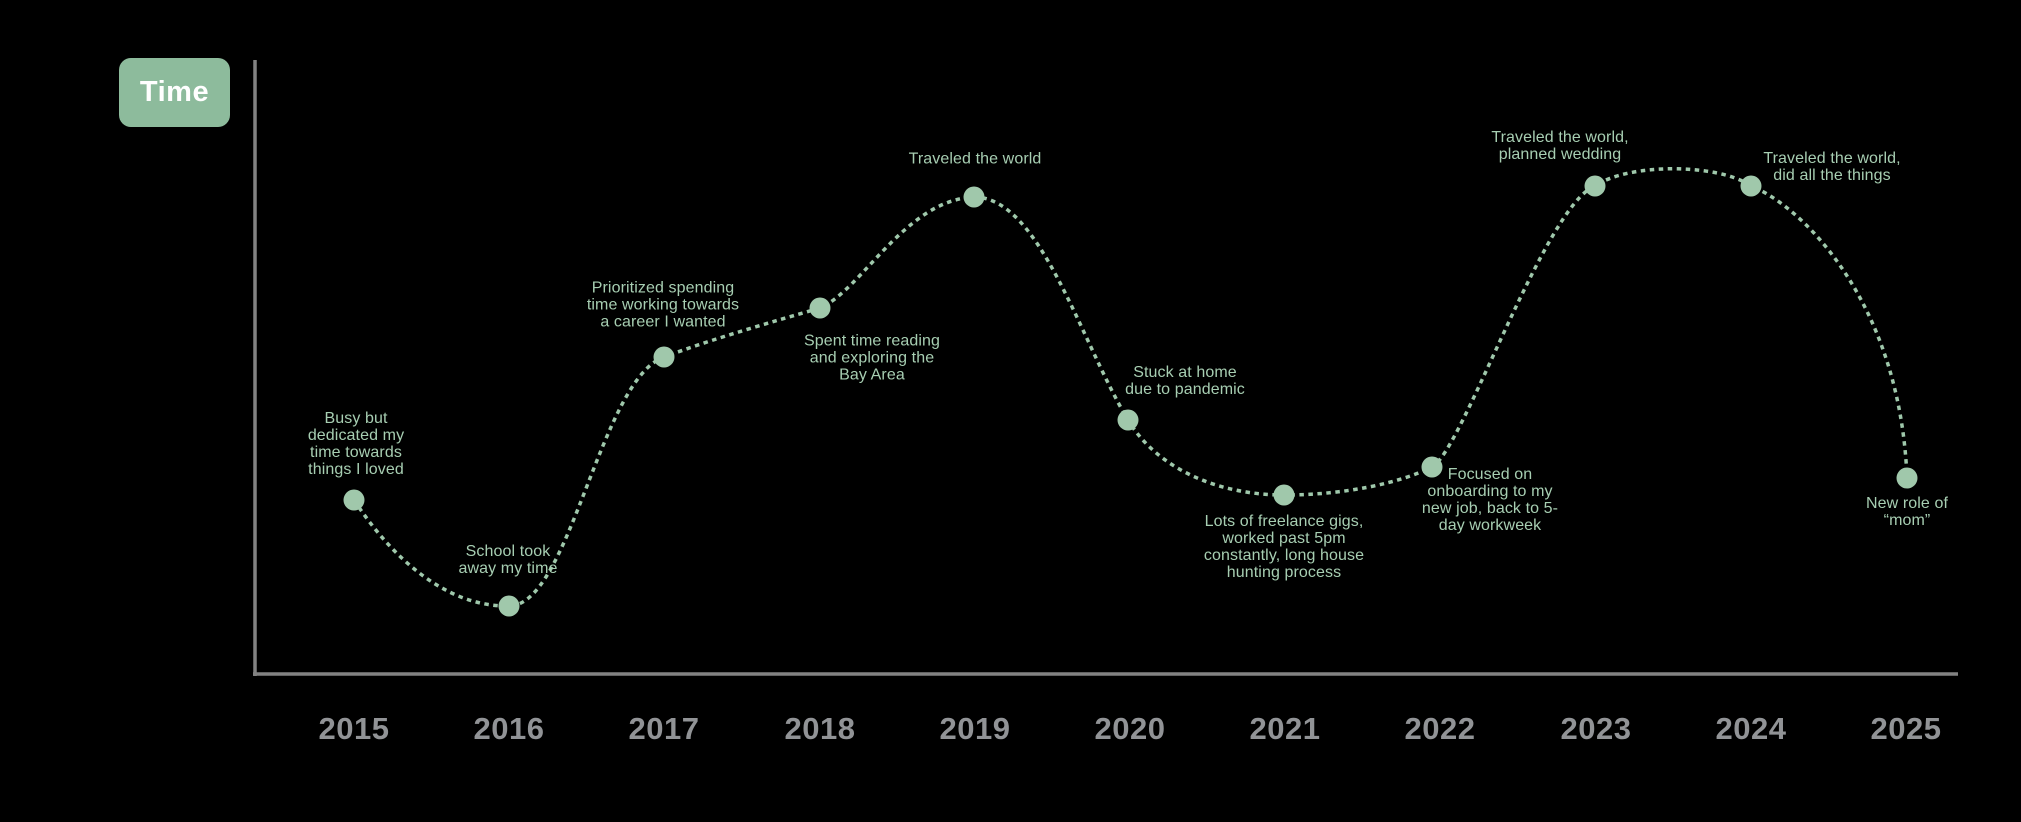 This screenshot has width=2021, height=822. What do you see at coordinates (1128, 420) in the screenshot?
I see `data-point-2020` at bounding box center [1128, 420].